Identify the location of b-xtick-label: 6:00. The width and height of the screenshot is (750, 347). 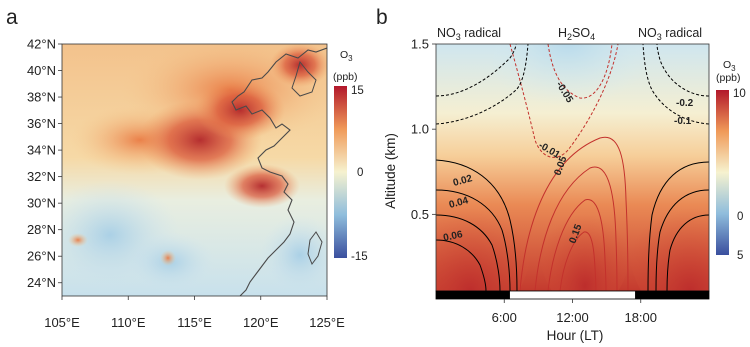
(504, 317).